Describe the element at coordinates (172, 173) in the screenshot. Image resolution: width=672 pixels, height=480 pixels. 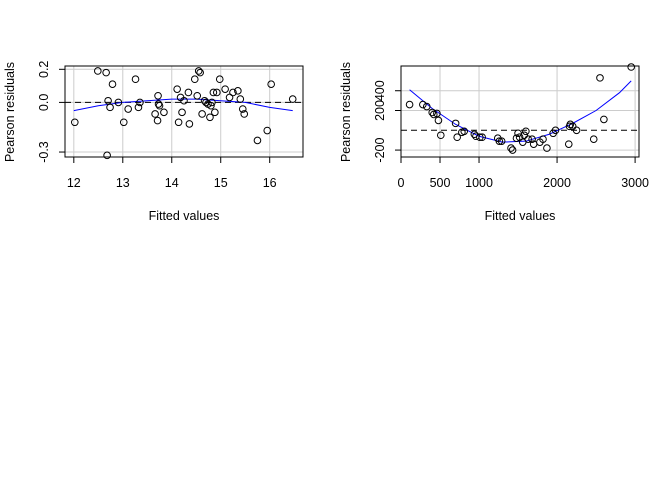
I see `x-axis-left: 12 13 14 15 16` at that location.